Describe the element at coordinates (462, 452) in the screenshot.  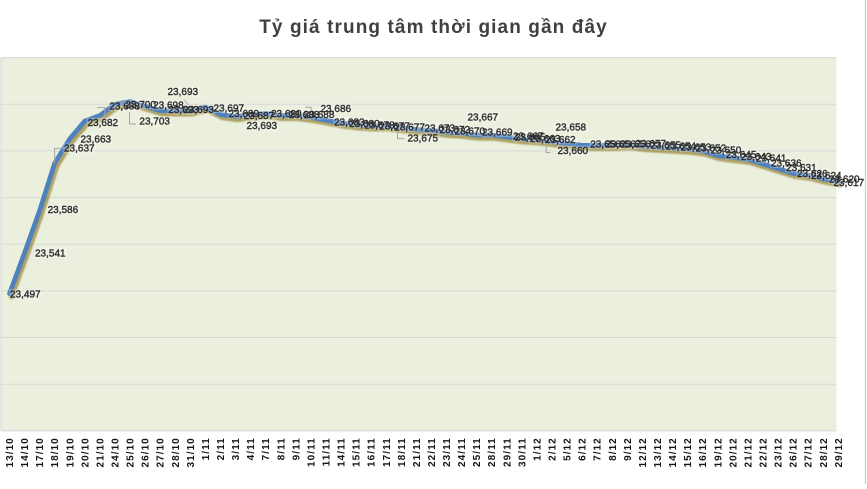
I see `svg-text: 24/11` at that location.